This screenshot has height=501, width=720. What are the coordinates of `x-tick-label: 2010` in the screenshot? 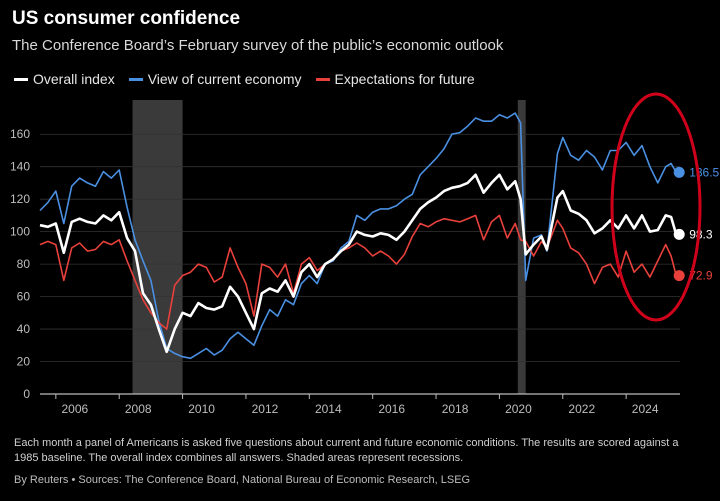 It's located at (201, 409).